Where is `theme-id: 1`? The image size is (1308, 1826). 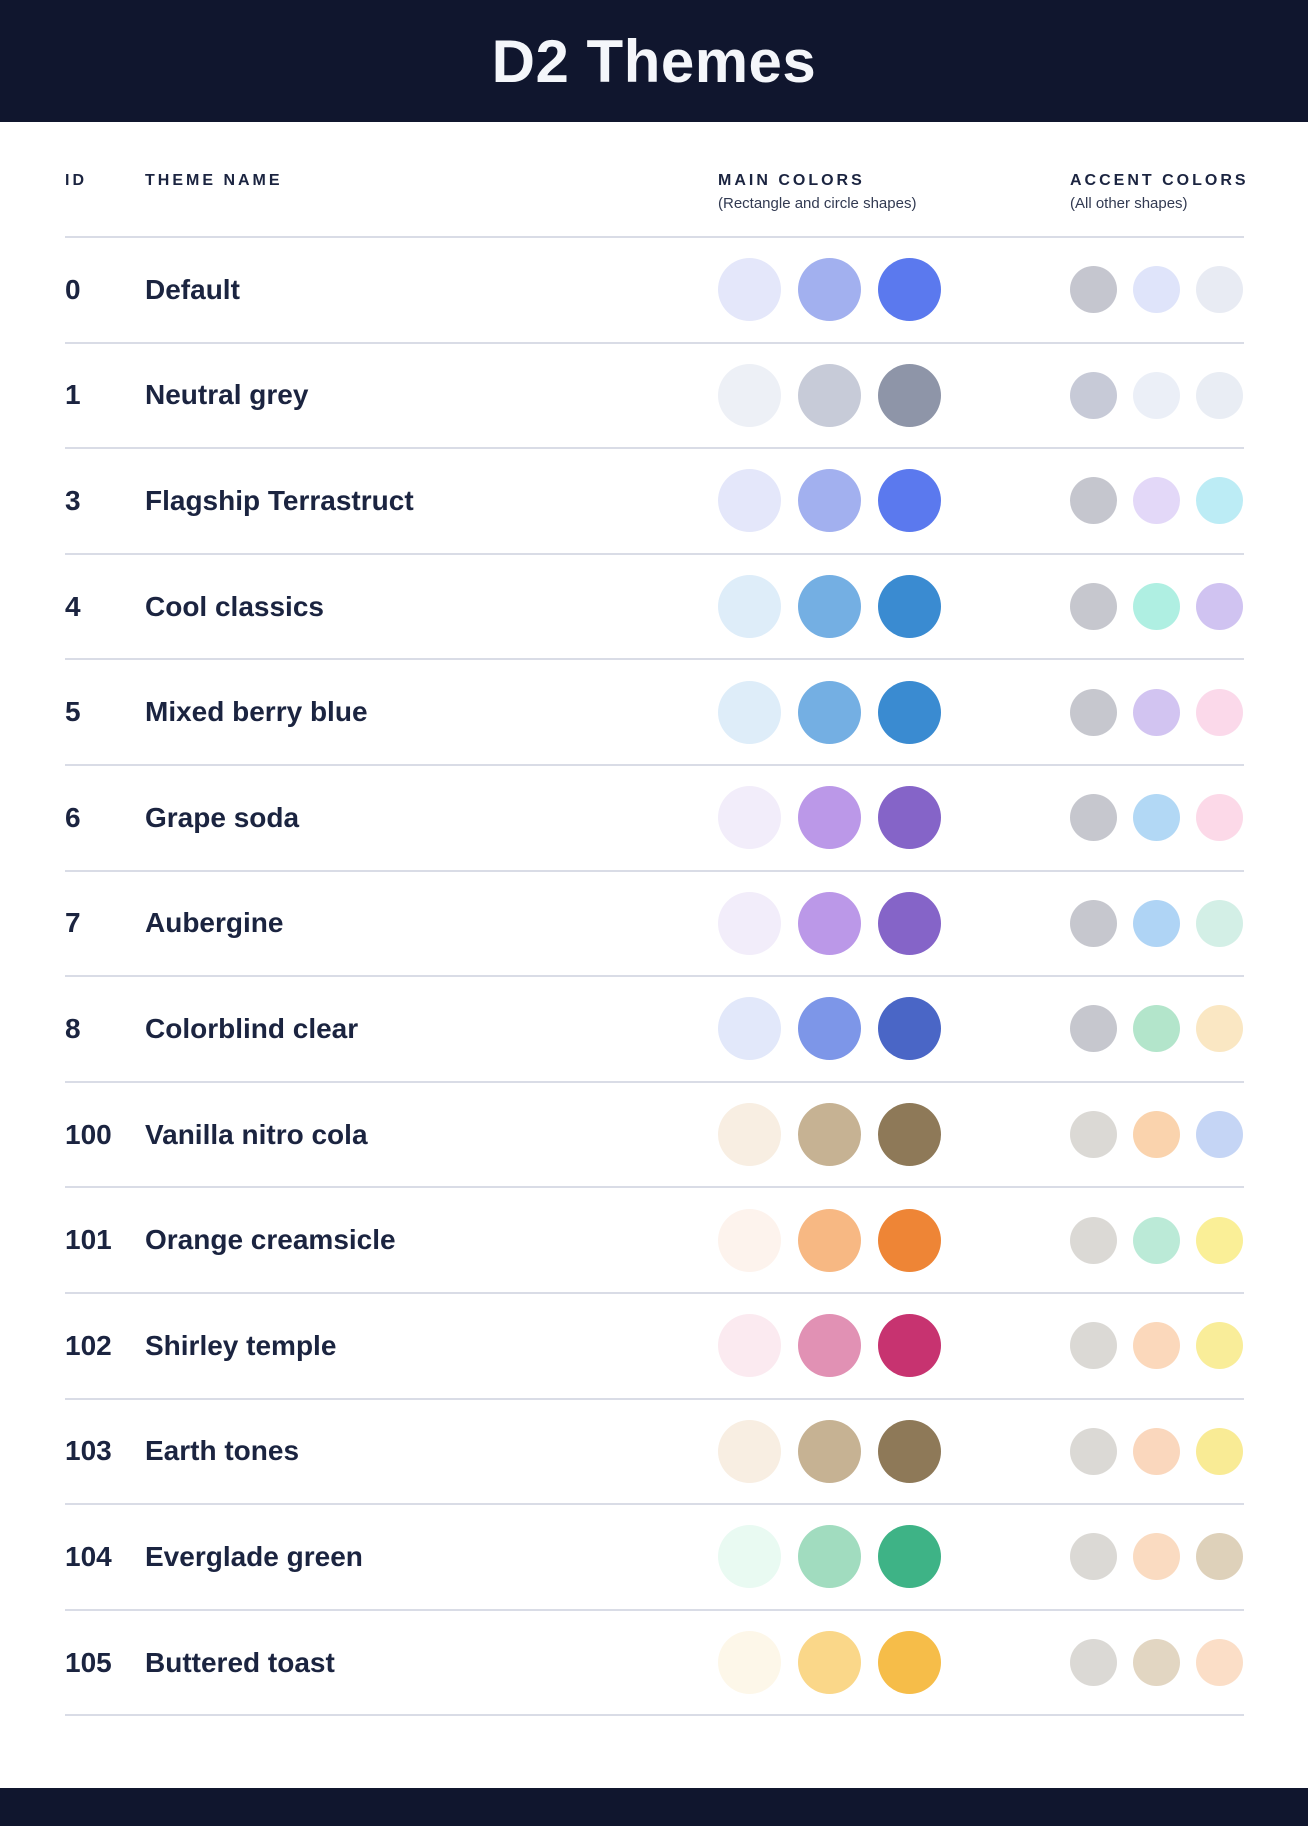
theme-id: 1 is located at coordinates (73, 395).